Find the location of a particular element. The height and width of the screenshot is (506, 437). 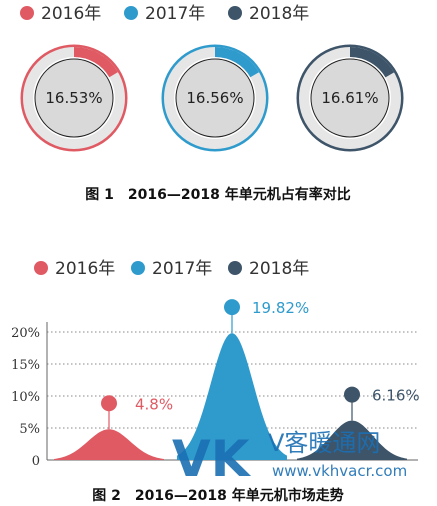

fig2-caption: 图 2 2016—2018 年单元机市场走势 is located at coordinates (217, 495).